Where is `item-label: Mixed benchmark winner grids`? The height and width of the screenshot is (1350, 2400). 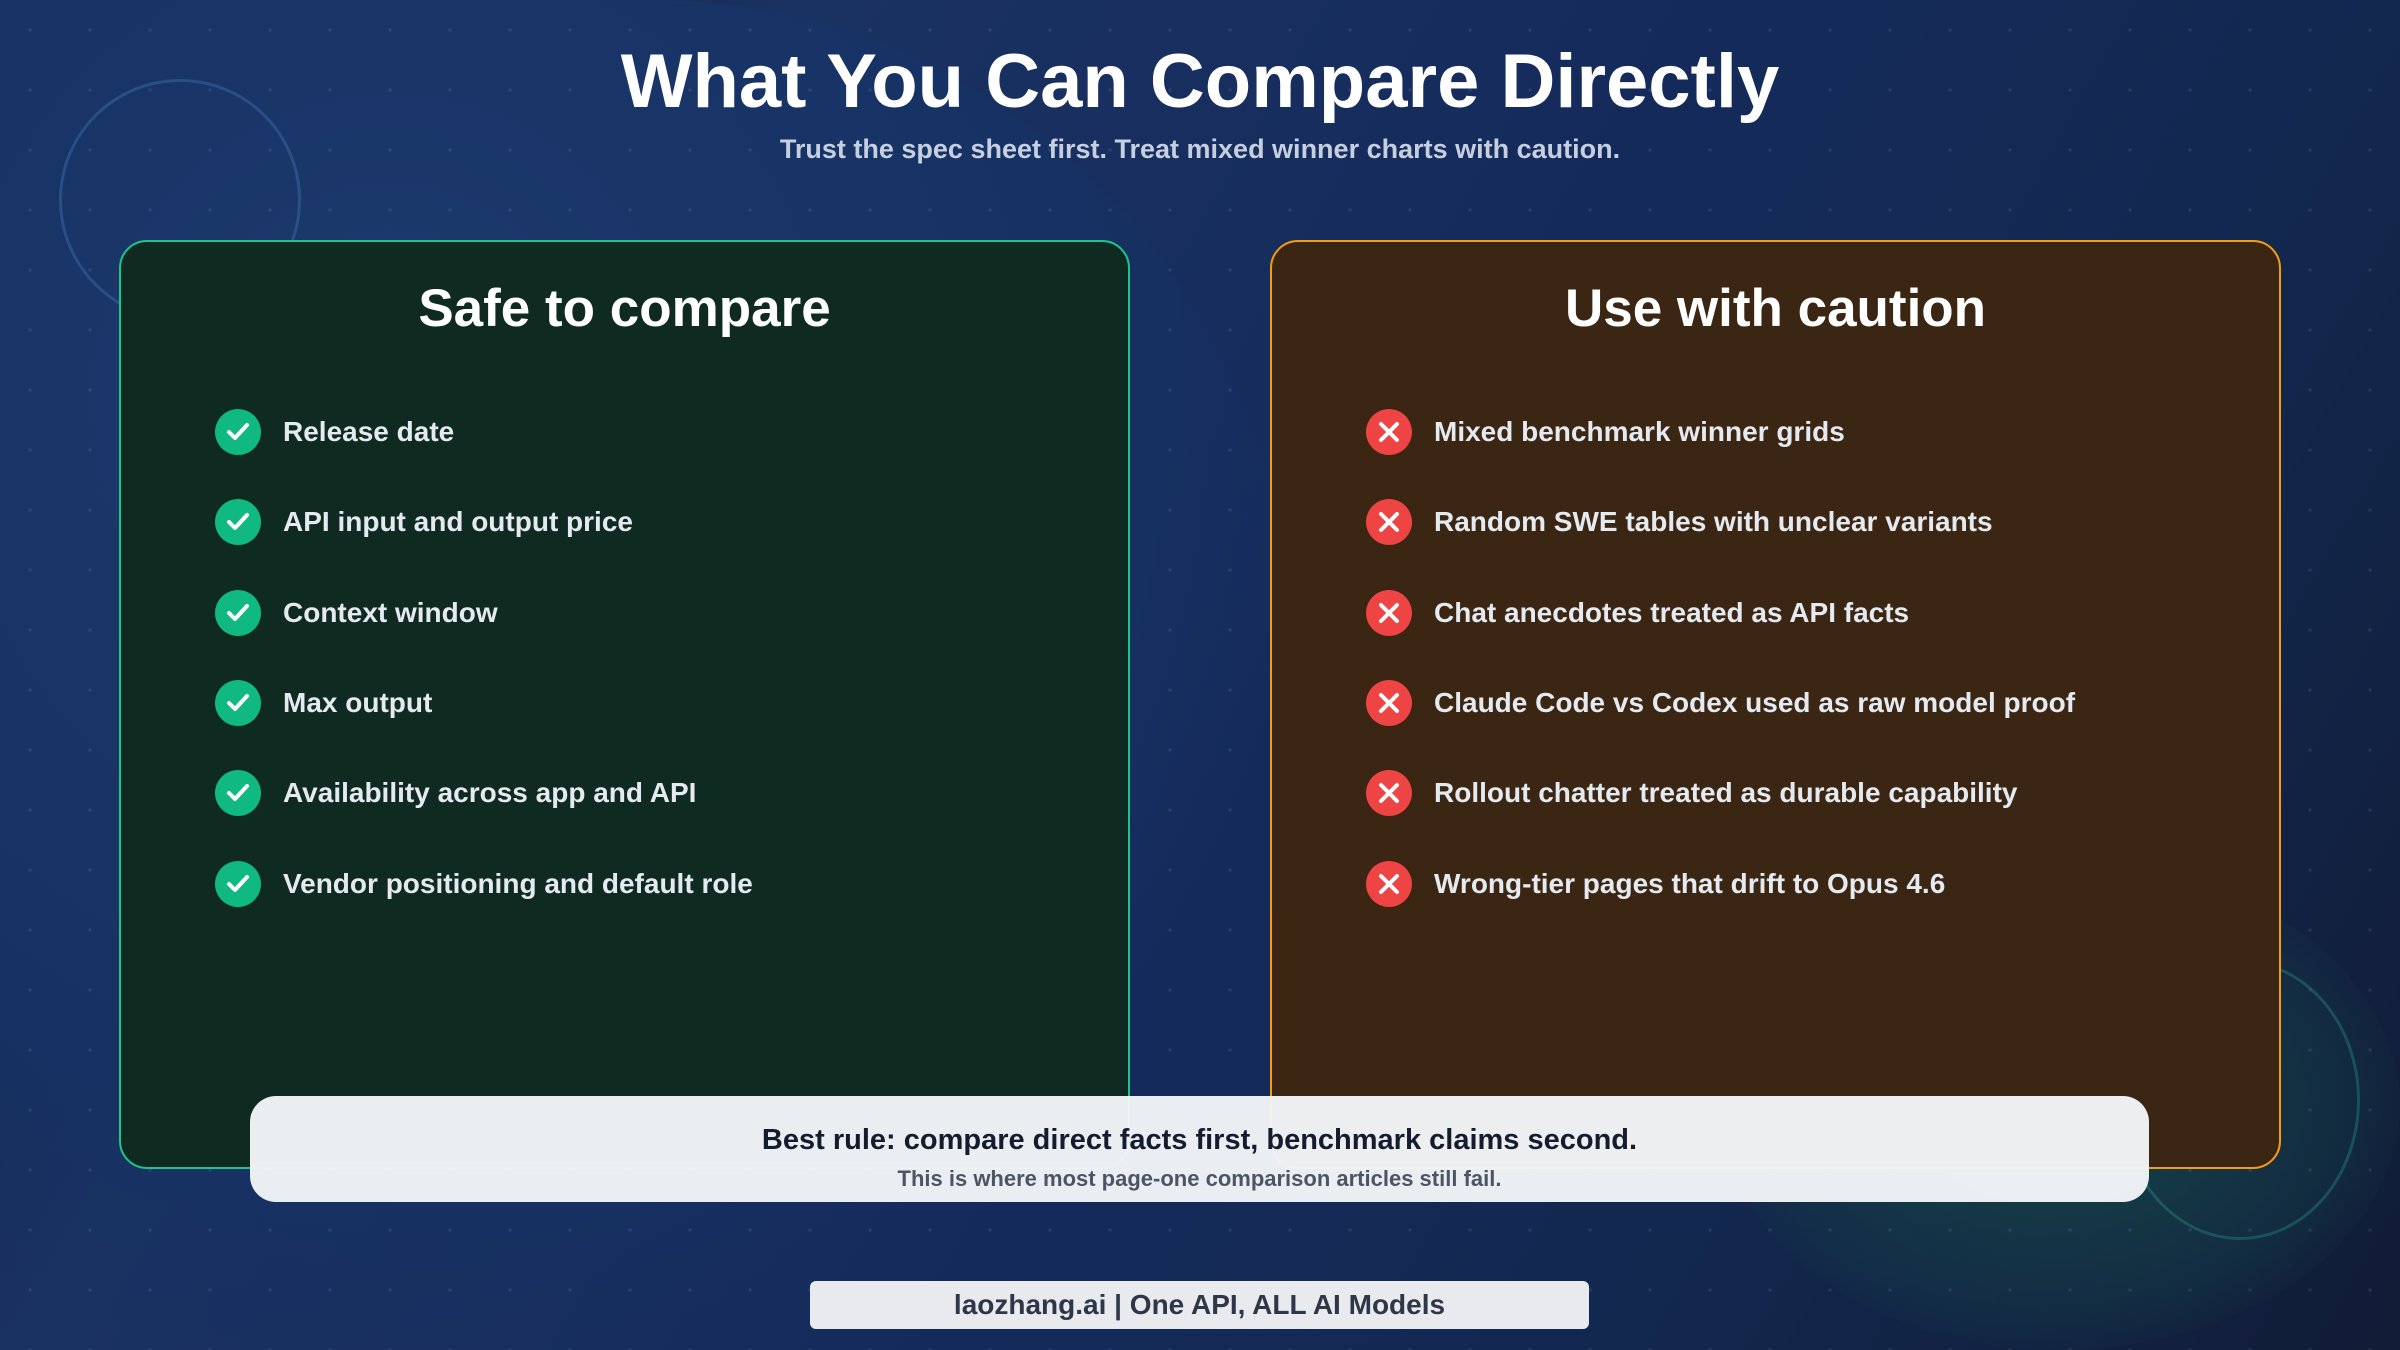 item-label: Mixed benchmark winner grids is located at coordinates (1639, 431).